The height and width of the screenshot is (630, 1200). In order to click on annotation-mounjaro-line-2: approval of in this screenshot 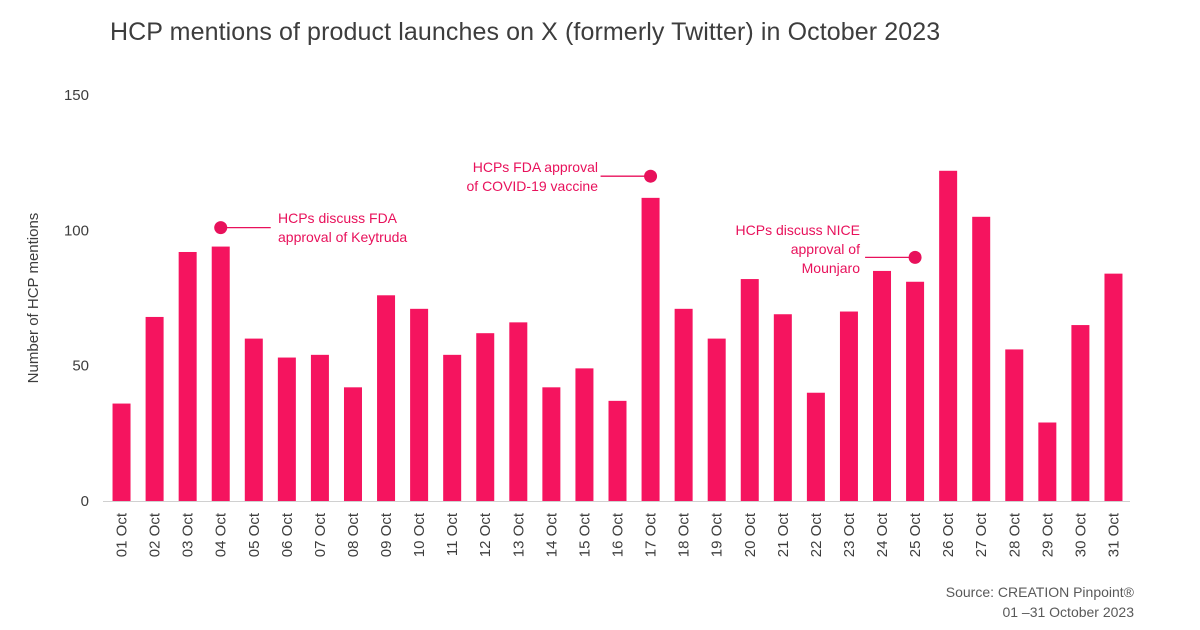, I will do `click(825, 249)`.